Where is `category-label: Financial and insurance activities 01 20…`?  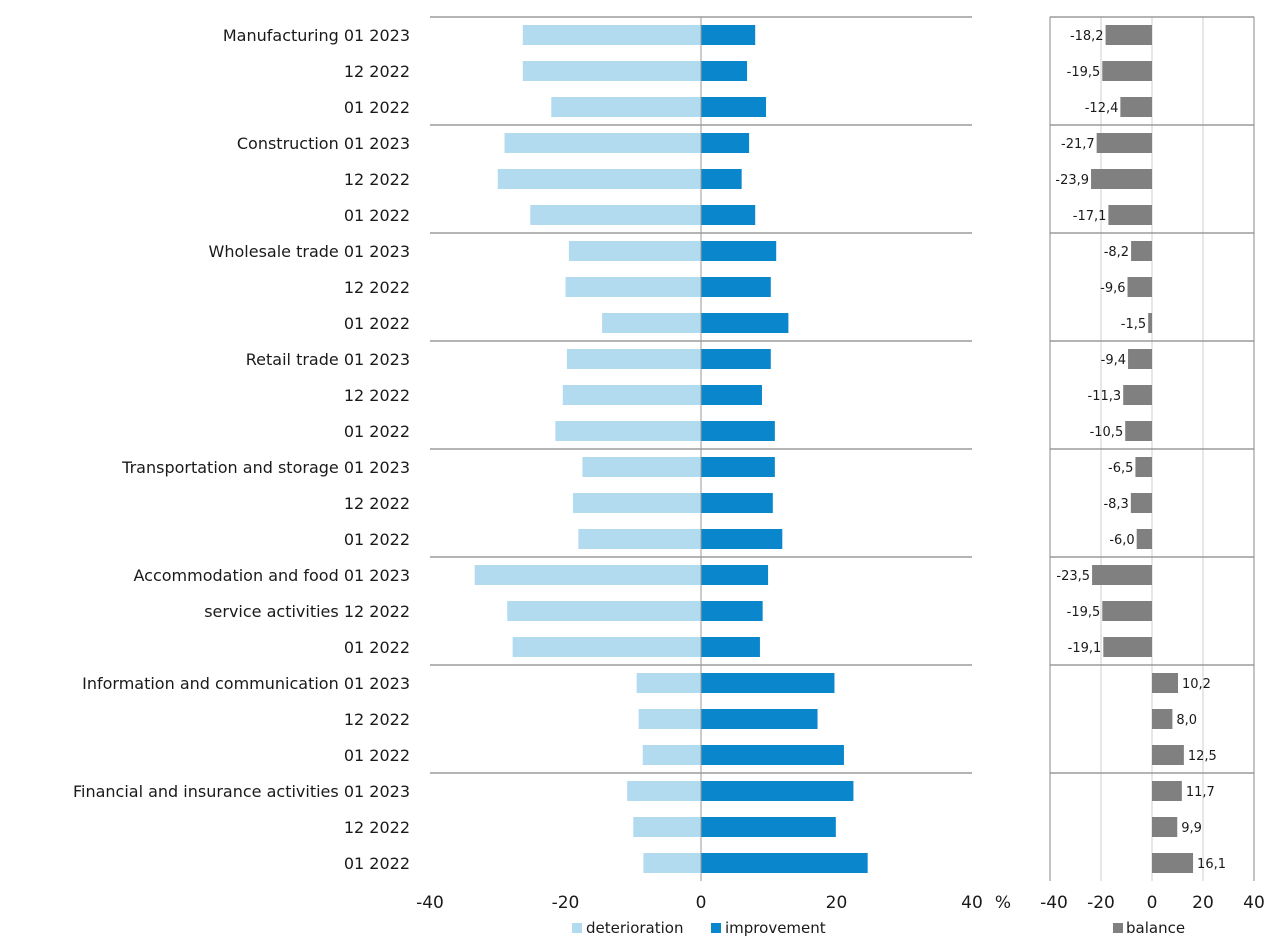
category-label: Financial and insurance activities 01 20… is located at coordinates (241, 791).